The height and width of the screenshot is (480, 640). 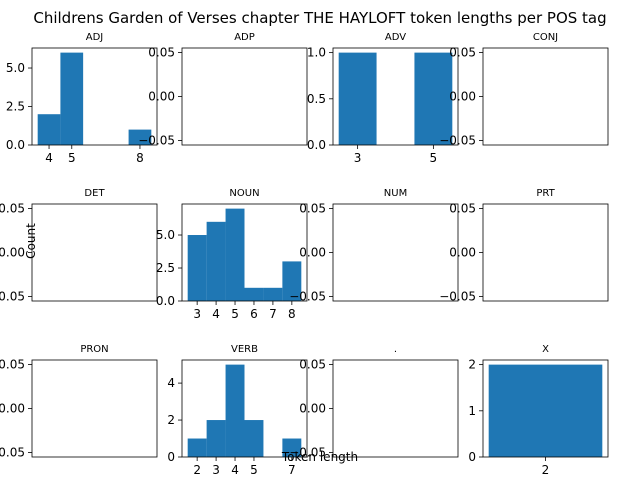 I want to click on x-tick-label-adv-0: 3, so click(x=358, y=158).